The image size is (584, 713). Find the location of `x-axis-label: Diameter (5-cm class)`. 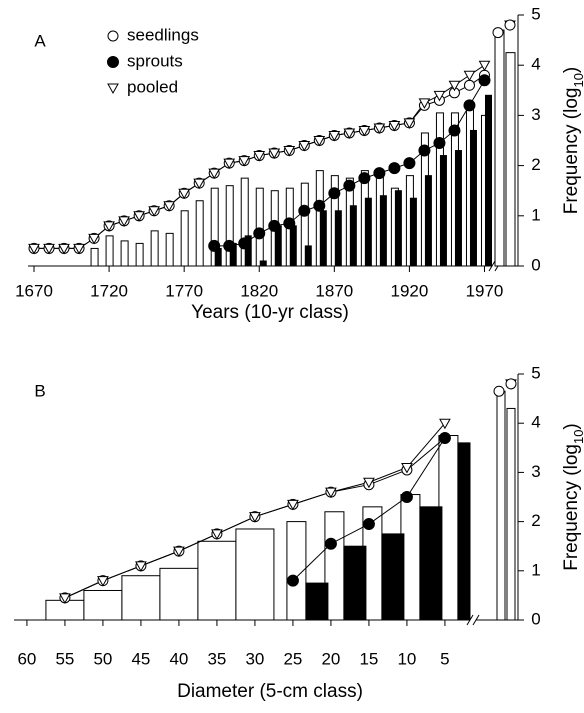

x-axis-label: Diameter (5-cm class) is located at coordinates (270, 691).